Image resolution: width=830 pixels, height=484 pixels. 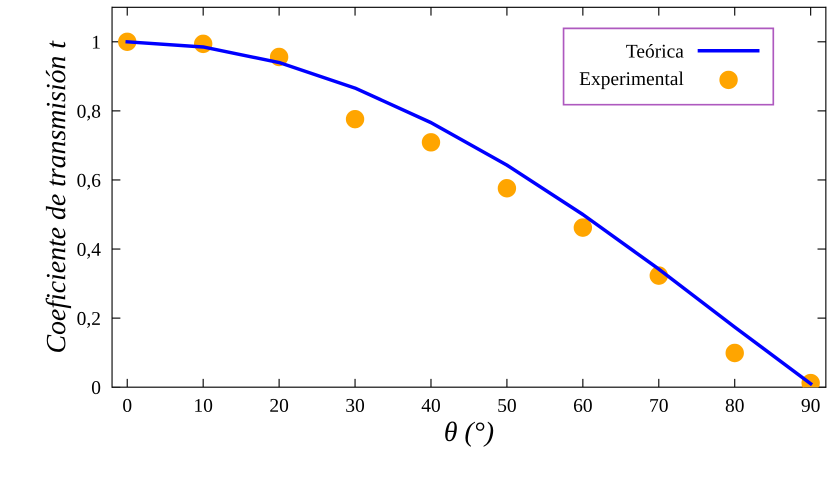 What do you see at coordinates (88, 112) in the screenshot?
I see `y-tick-label: 0,8` at bounding box center [88, 112].